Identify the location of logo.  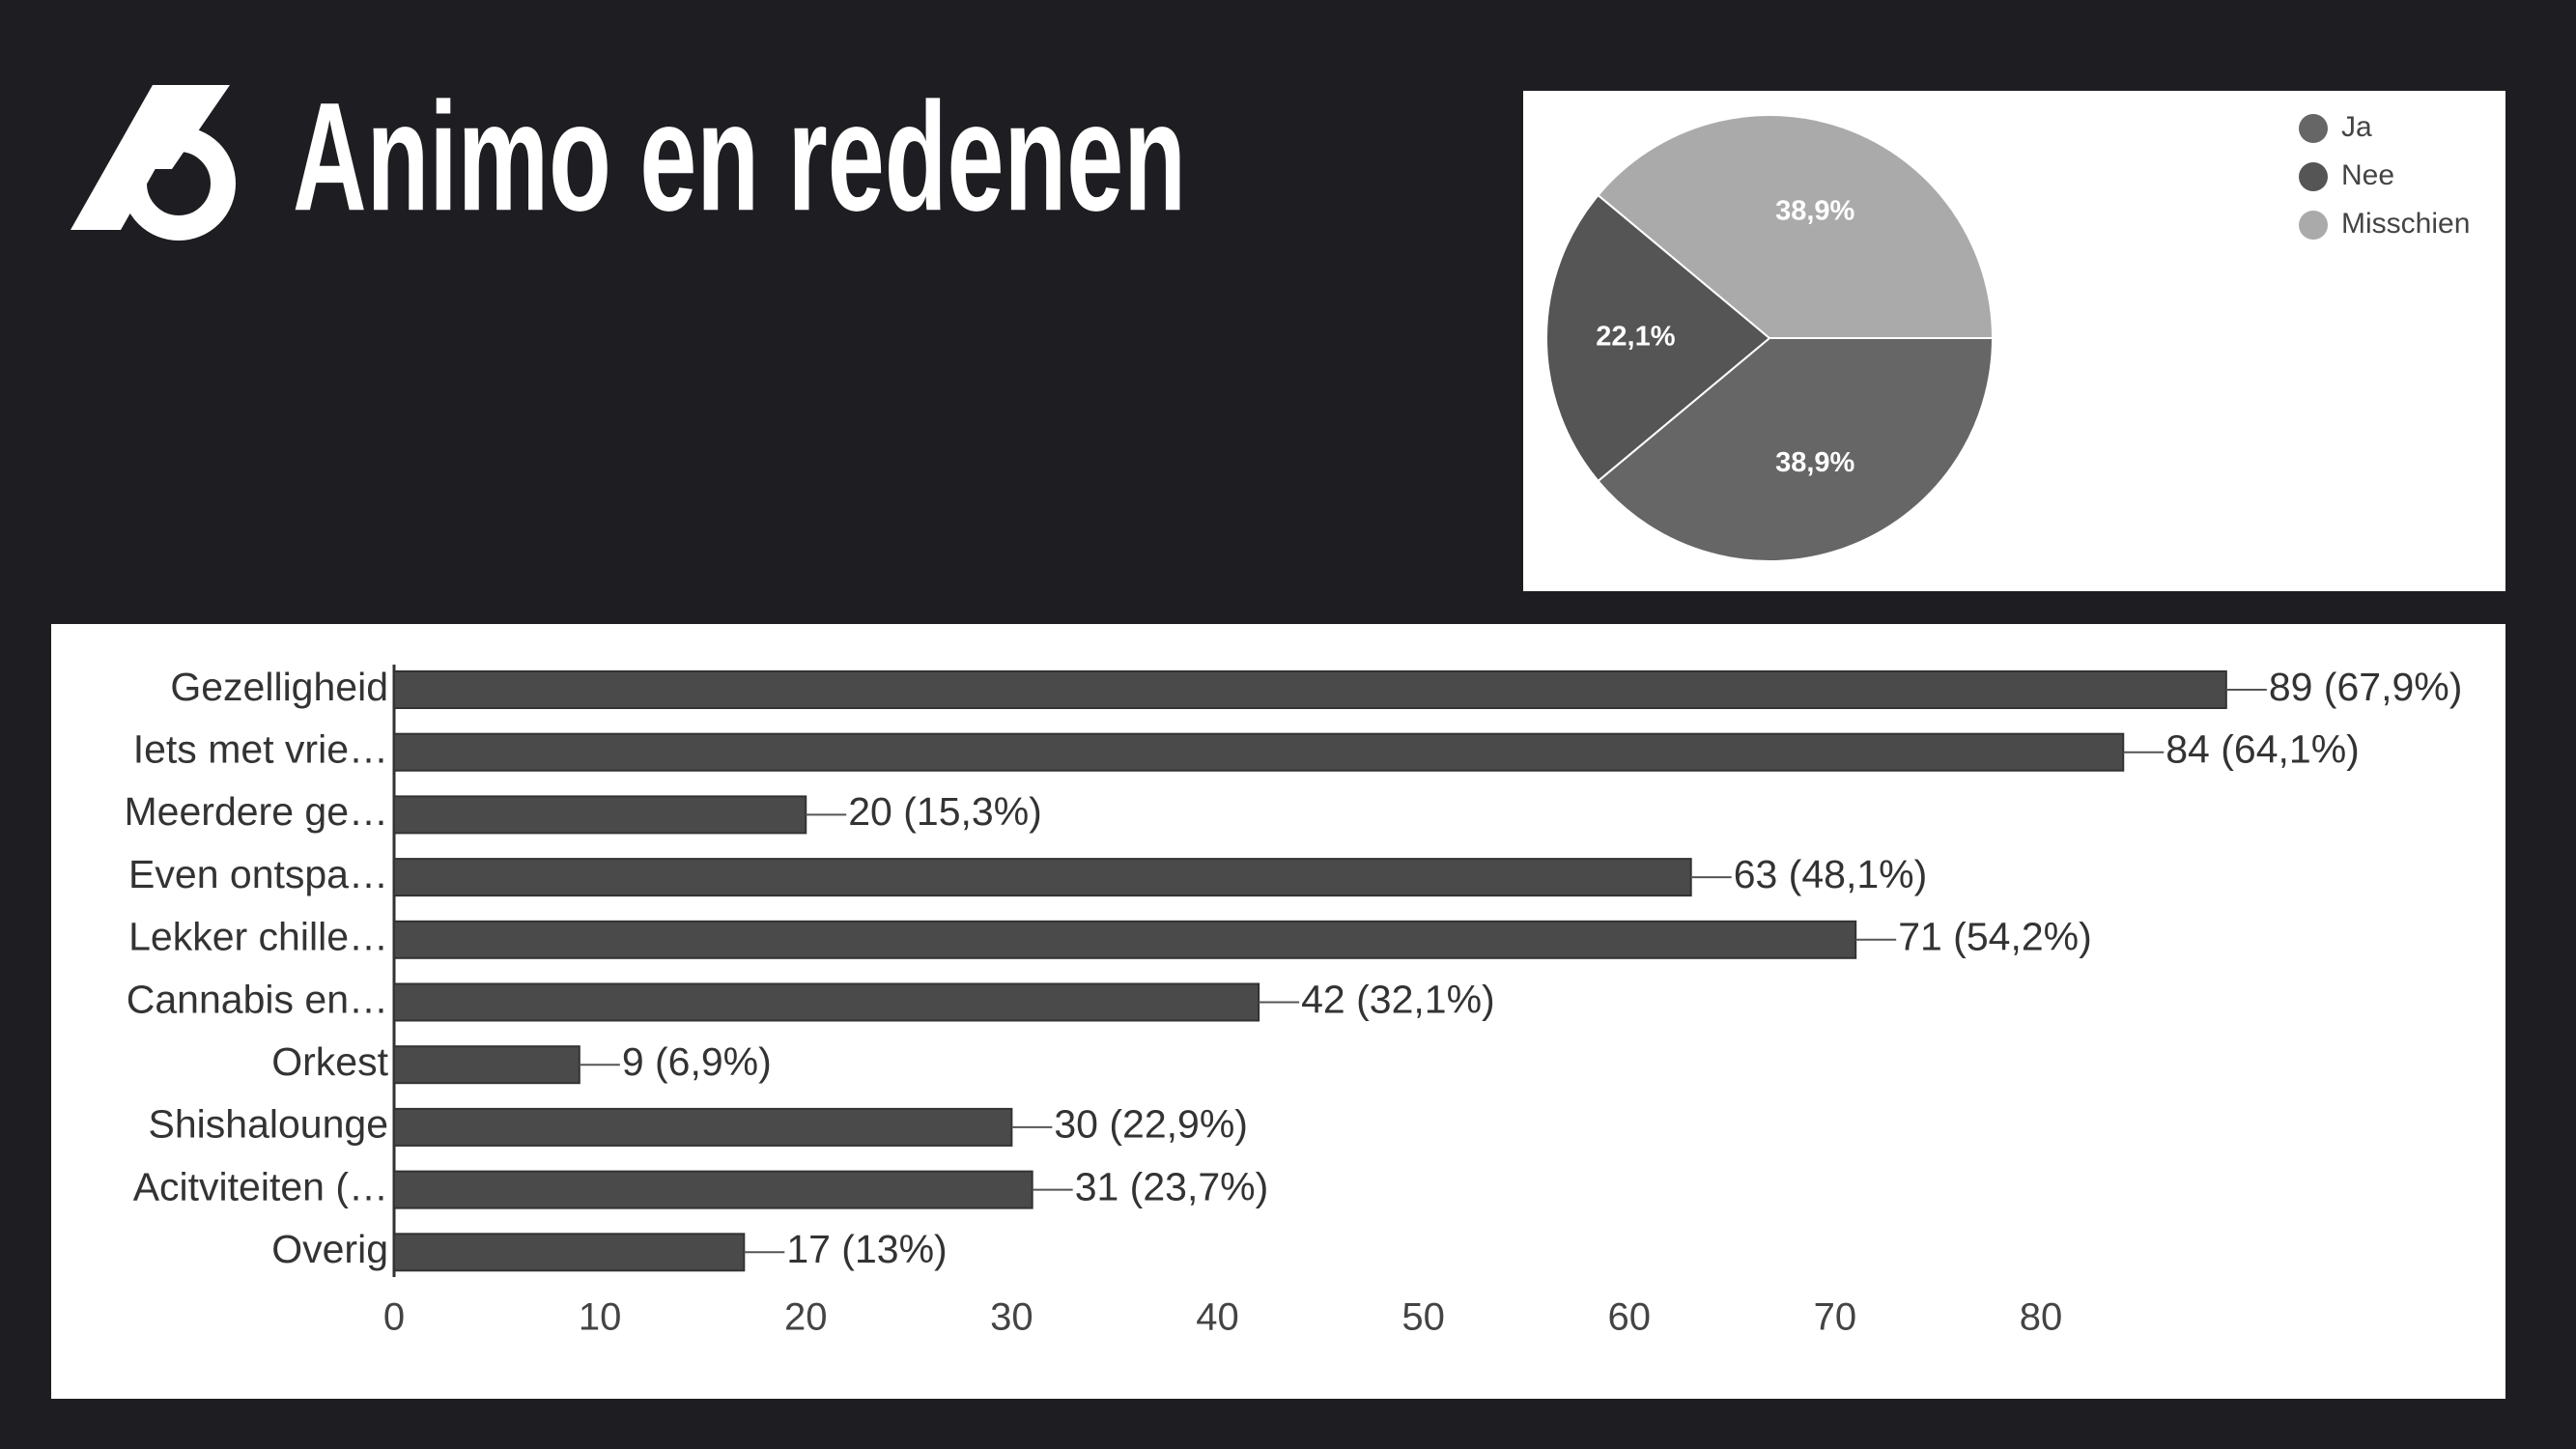
(153, 163).